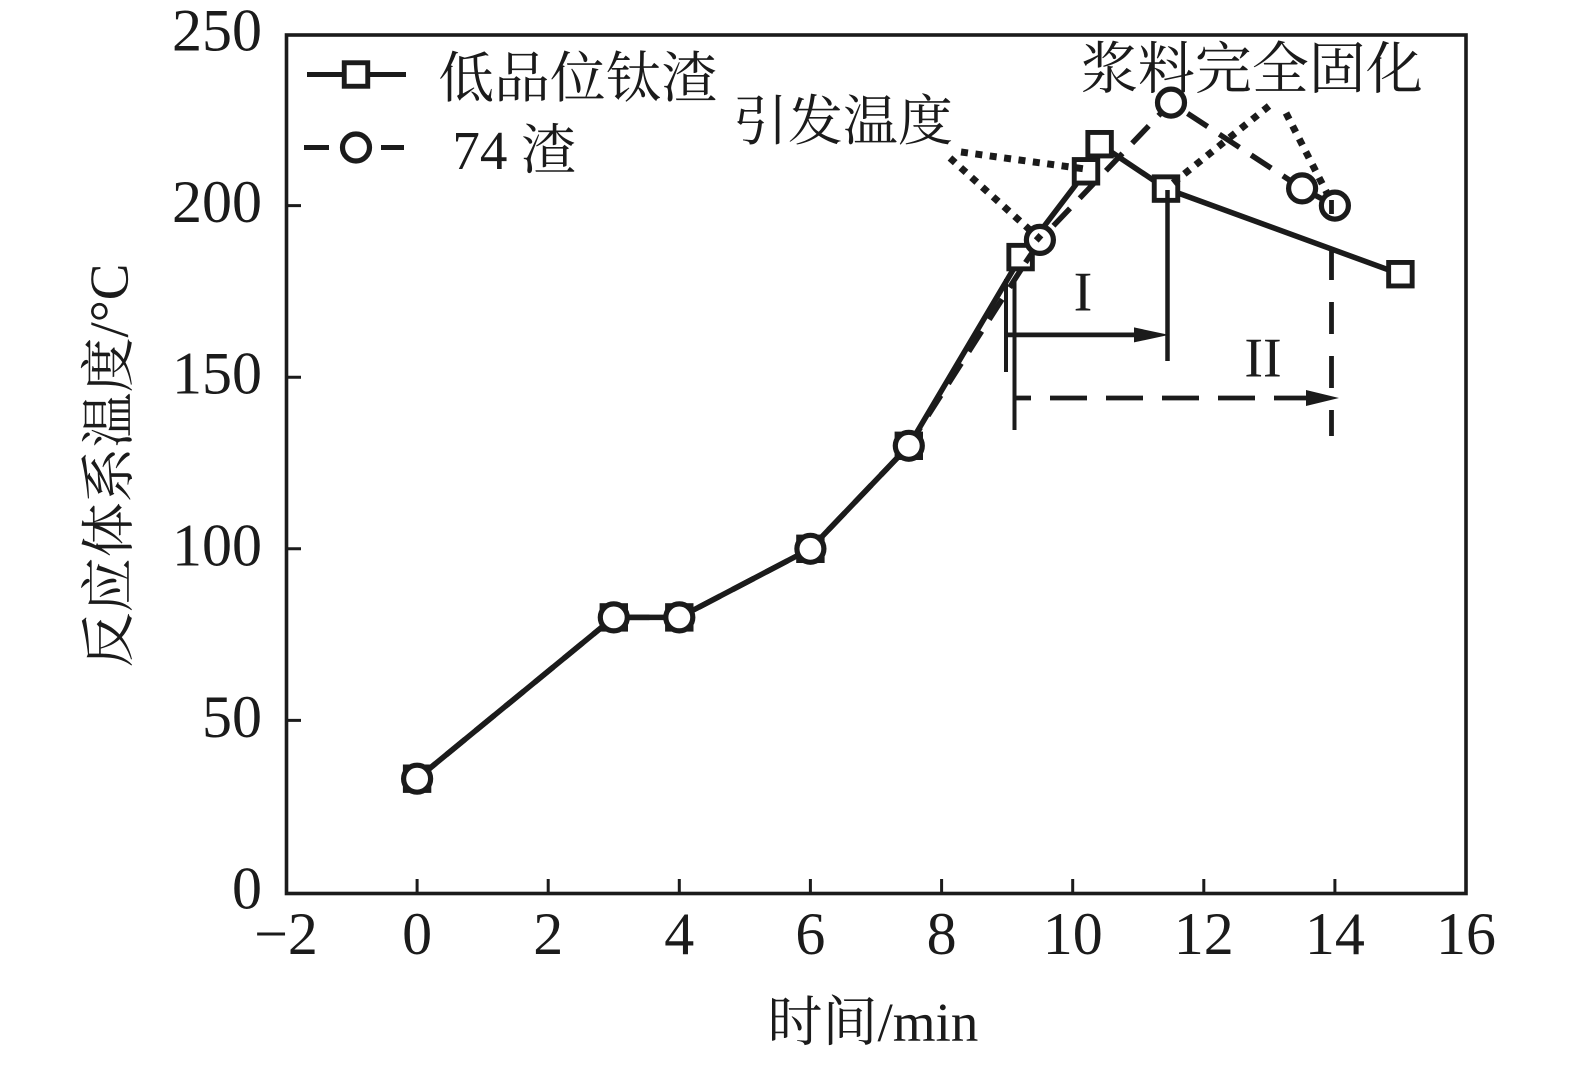 This screenshot has height=1068, width=1575. What do you see at coordinates (217, 545) in the screenshot?
I see `svg-text: 100` at bounding box center [217, 545].